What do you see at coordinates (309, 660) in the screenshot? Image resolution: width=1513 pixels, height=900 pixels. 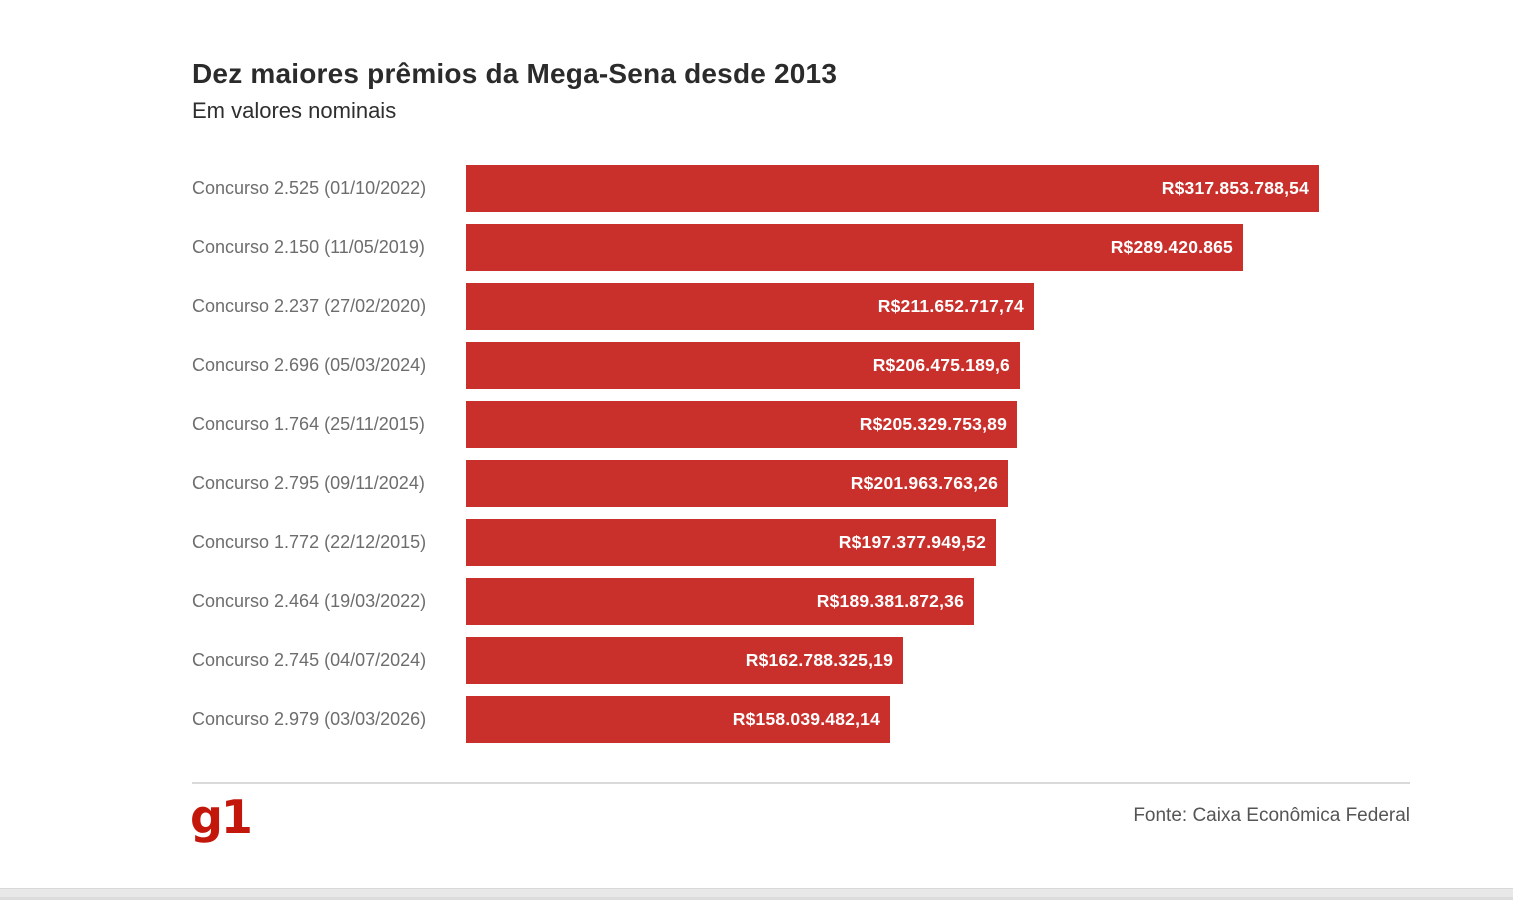 I see `category-label: Concurso 2.745 (04/07/2024)` at bounding box center [309, 660].